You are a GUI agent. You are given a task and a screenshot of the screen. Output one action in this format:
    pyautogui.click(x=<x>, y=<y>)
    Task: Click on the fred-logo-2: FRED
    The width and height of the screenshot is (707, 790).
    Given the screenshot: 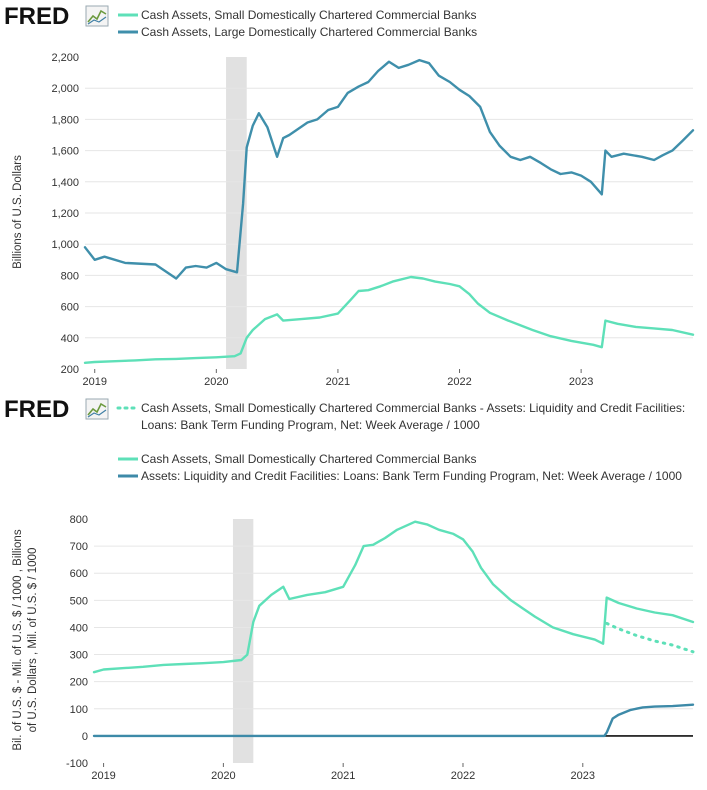 What is the action you would take?
    pyautogui.click(x=56, y=409)
    